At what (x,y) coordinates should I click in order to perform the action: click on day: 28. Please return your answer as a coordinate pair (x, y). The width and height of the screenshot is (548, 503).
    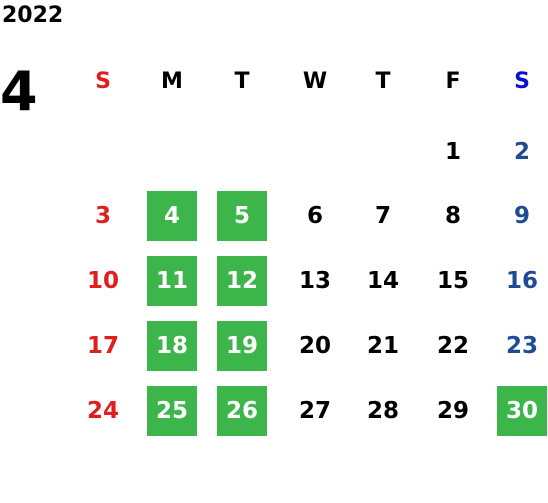
    Looking at the image, I should click on (382, 411).